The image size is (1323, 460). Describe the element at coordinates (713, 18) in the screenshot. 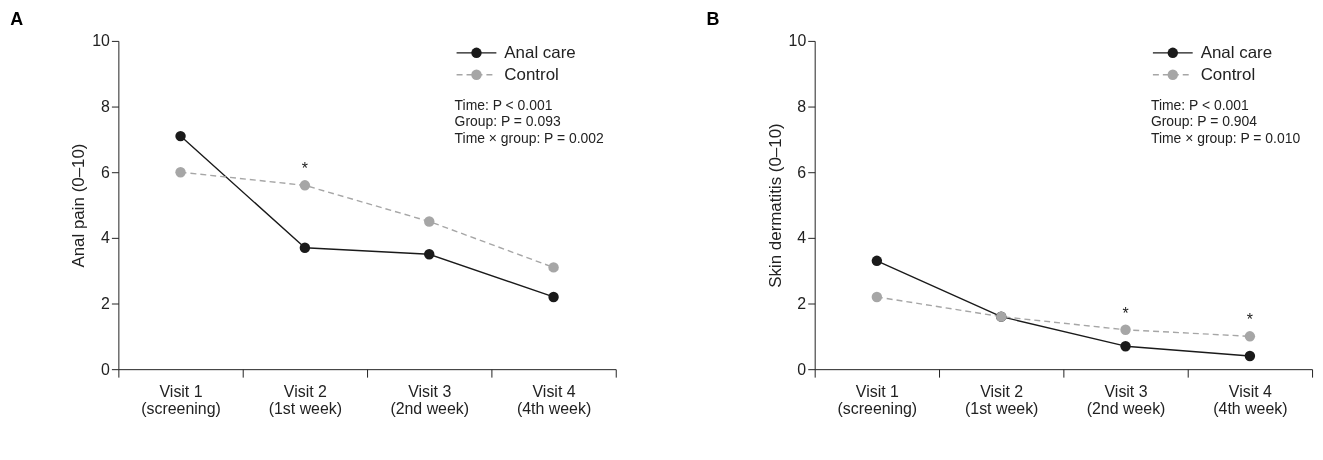

I see `chart-title: B` at that location.